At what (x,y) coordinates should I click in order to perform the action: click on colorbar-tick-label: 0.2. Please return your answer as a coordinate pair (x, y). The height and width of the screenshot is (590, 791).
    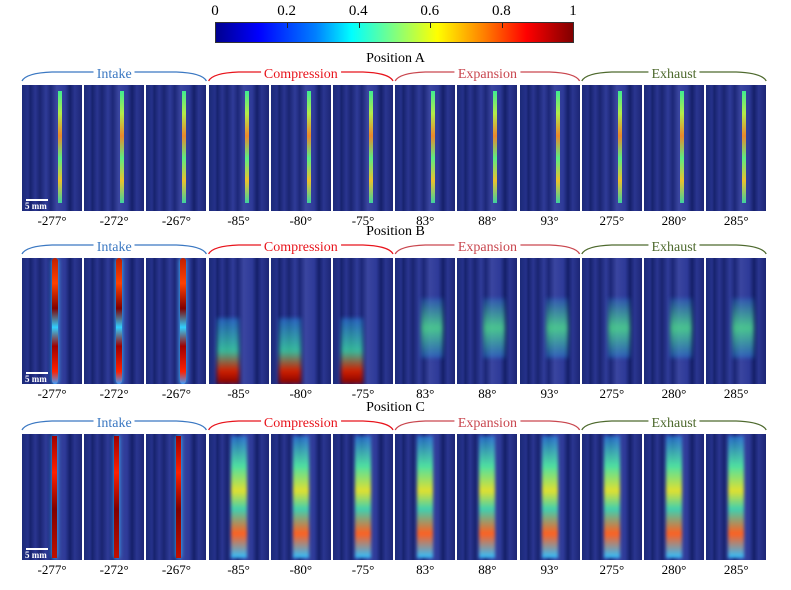
    Looking at the image, I should click on (286, 11).